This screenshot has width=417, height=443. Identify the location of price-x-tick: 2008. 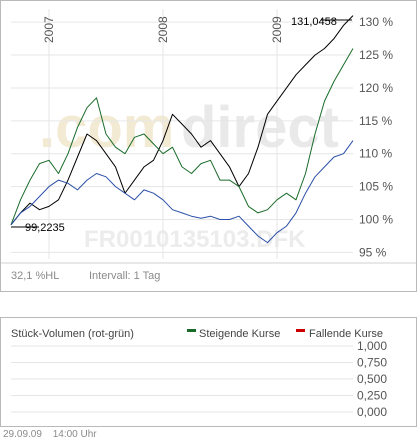
(163, 29).